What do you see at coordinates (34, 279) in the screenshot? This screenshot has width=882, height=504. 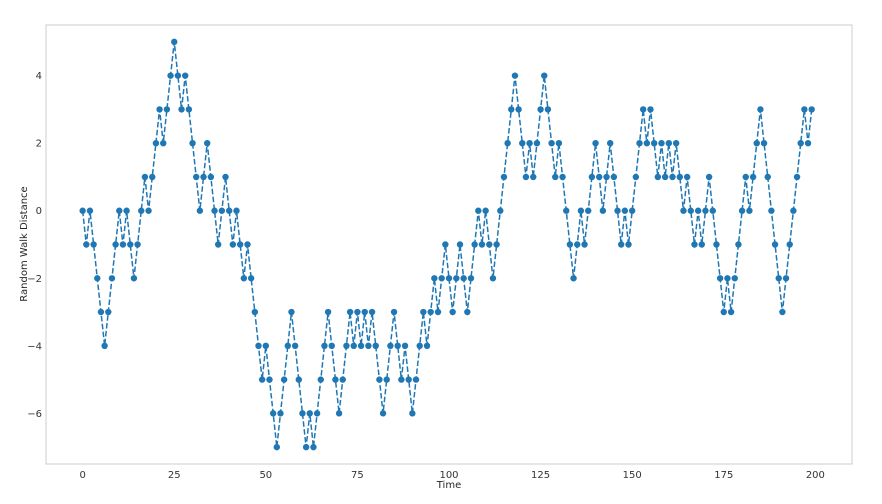 I see `y-tick-label: −2` at bounding box center [34, 279].